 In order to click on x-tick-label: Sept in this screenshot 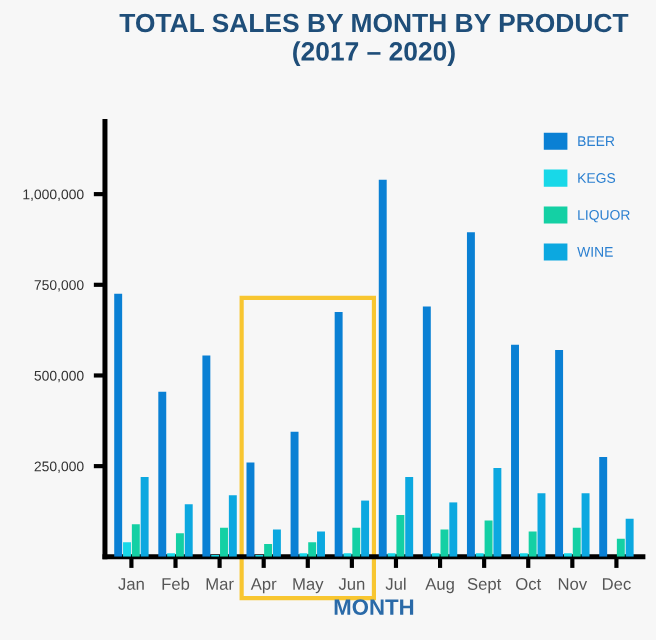, I will do `click(484, 586)`.